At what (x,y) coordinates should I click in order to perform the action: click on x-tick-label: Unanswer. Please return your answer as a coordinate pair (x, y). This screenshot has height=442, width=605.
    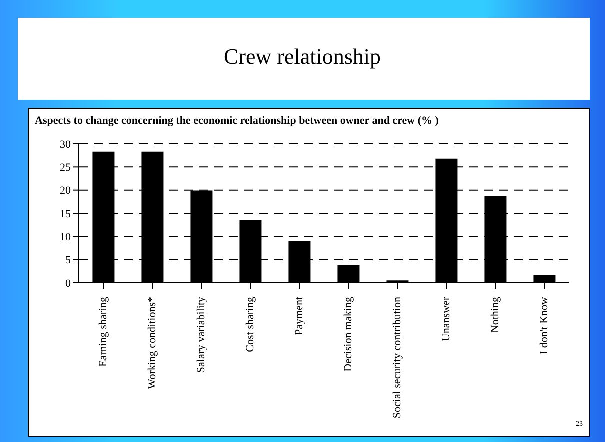
    Looking at the image, I should click on (446, 319).